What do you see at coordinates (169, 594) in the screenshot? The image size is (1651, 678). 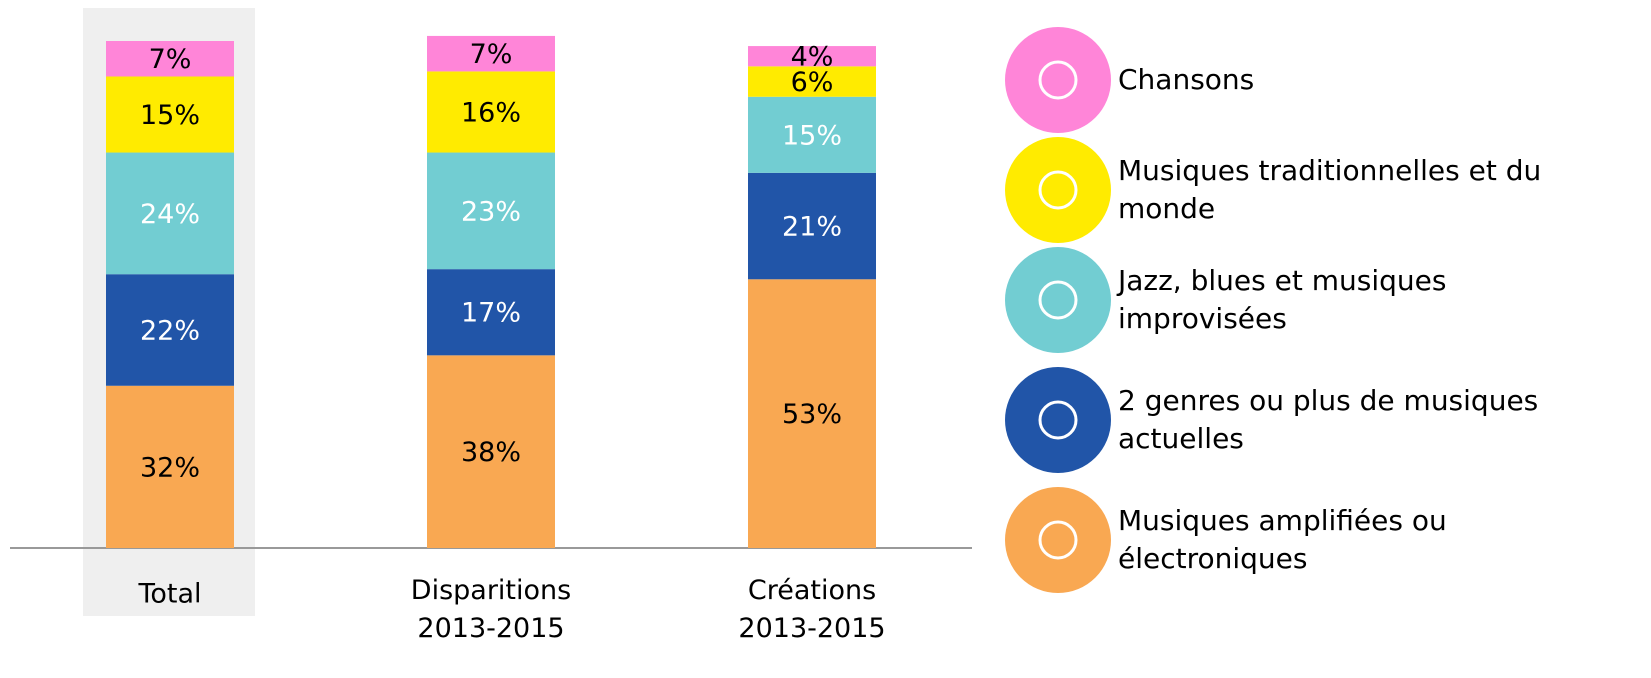 I see `x-tick-label: Total` at bounding box center [169, 594].